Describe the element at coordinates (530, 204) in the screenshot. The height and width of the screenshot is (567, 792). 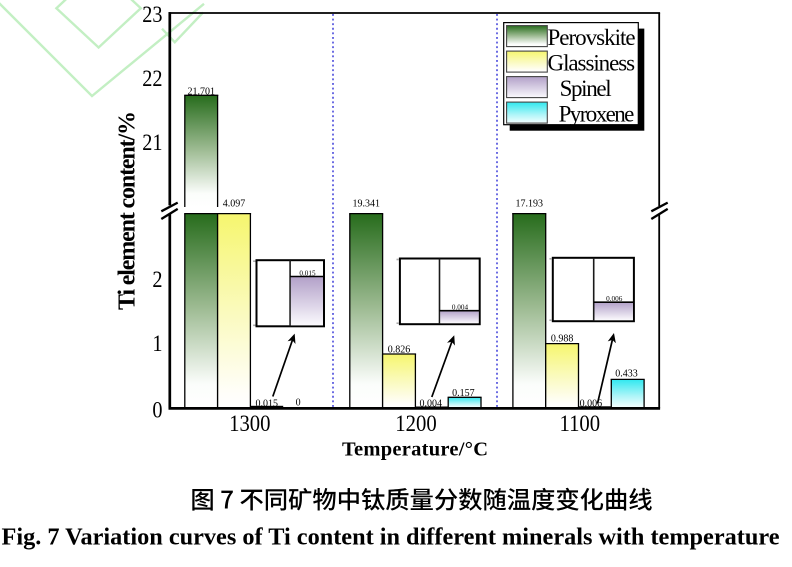
I see `svg-text: 17.193` at that location.